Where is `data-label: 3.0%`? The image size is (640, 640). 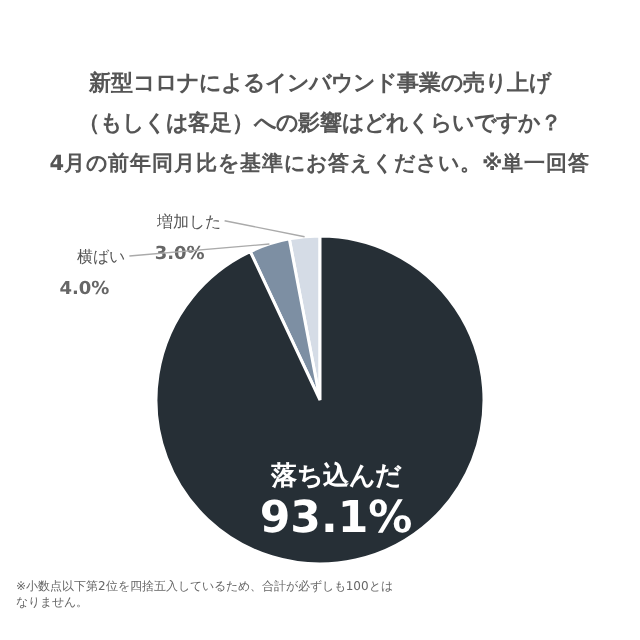 data-label: 3.0% is located at coordinates (179, 254).